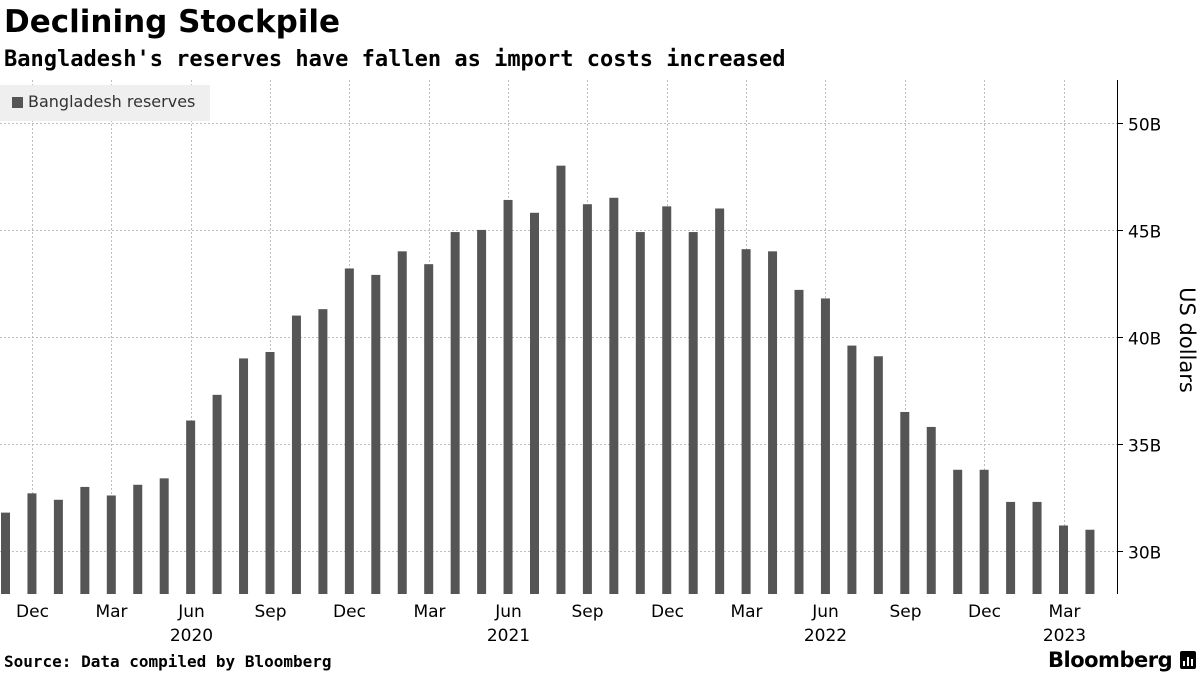 The image size is (1200, 675). Describe the element at coordinates (1144, 554) in the screenshot. I see `y-tick-label: 30B` at that location.